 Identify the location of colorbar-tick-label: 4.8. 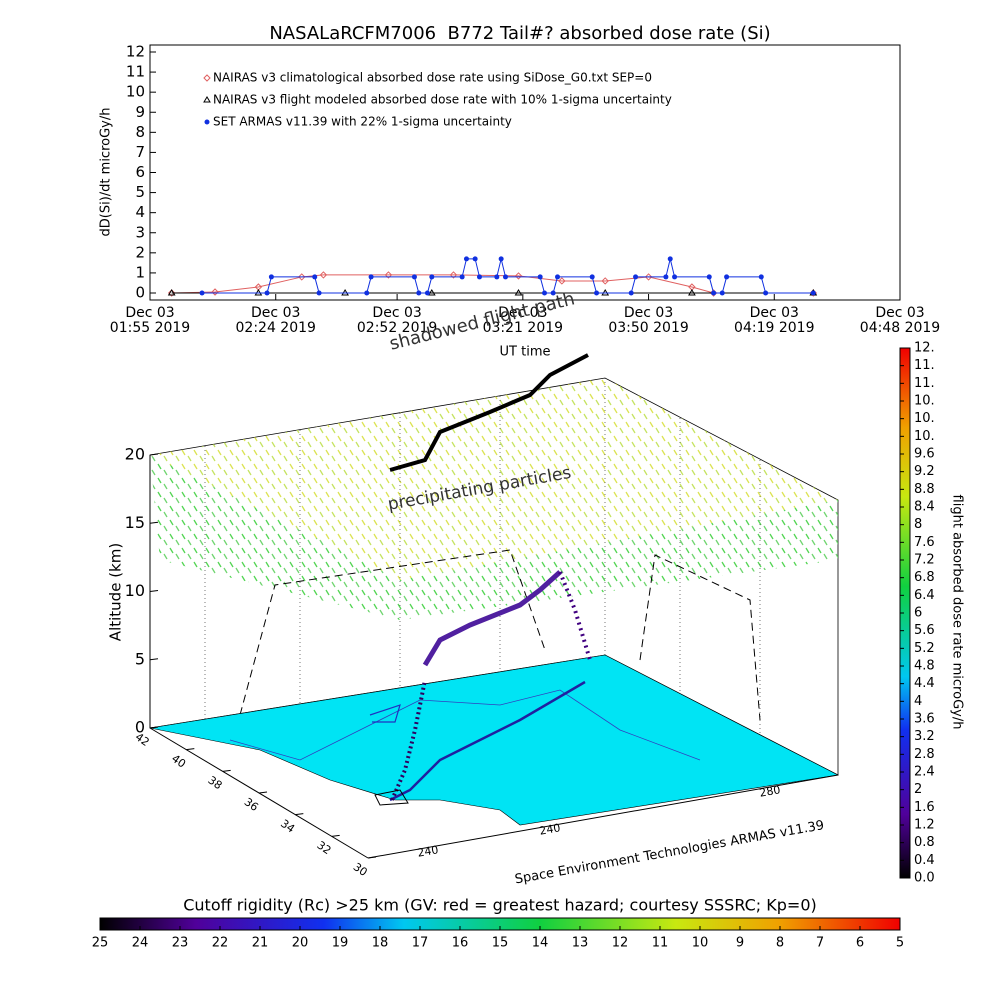
(924, 666).